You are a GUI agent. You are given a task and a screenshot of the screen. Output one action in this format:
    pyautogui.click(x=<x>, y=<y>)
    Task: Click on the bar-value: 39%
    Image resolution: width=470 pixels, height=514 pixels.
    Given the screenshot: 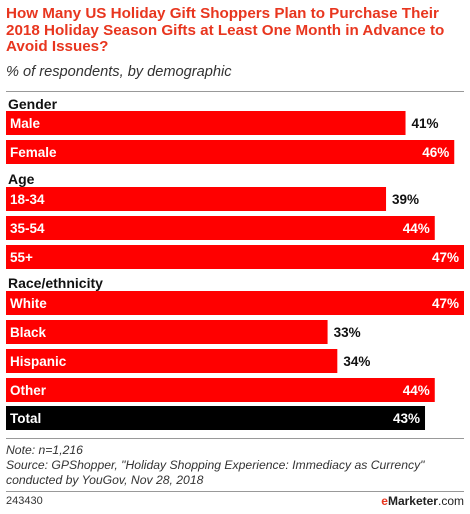 What is the action you would take?
    pyautogui.click(x=405, y=199)
    